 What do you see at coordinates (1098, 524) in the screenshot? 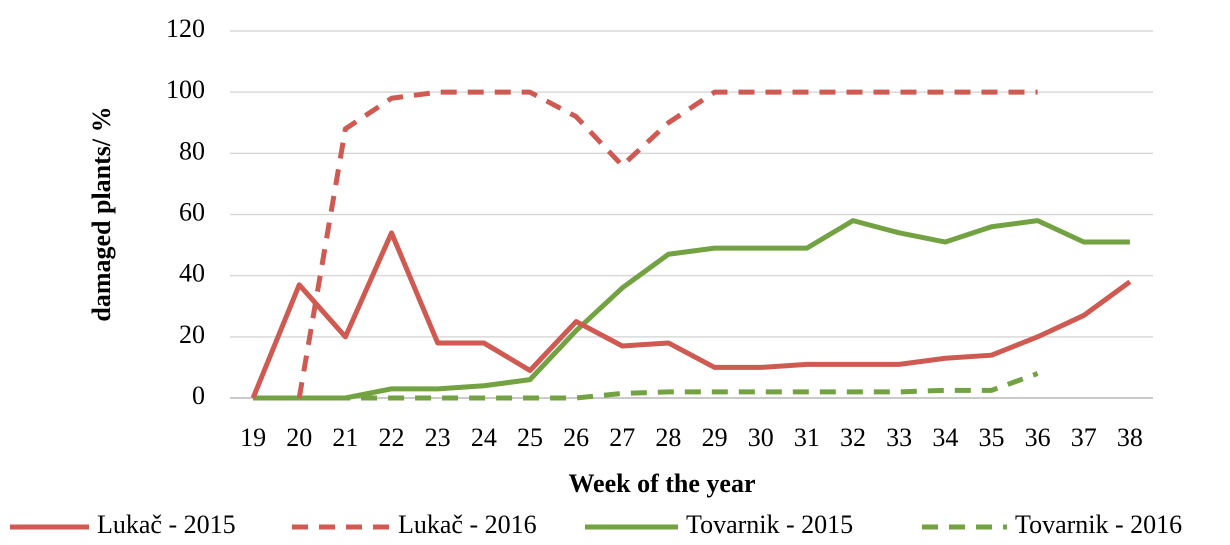
I see `legend-label: Tovarnik - 2016` at bounding box center [1098, 524].